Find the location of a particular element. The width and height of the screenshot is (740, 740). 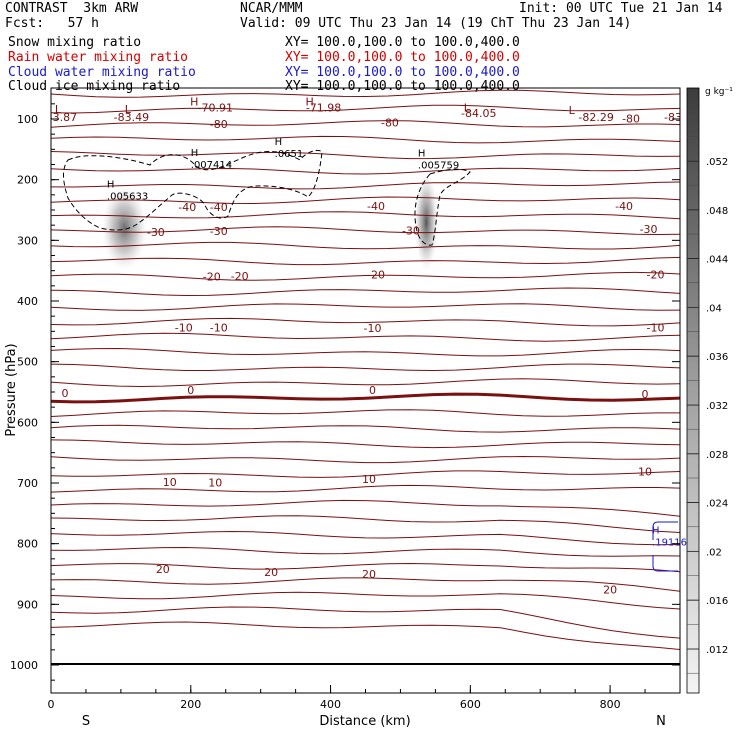

legend-snow-xy: XY= 100.0,100.0 to 100.0,400.0 is located at coordinates (402, 42).